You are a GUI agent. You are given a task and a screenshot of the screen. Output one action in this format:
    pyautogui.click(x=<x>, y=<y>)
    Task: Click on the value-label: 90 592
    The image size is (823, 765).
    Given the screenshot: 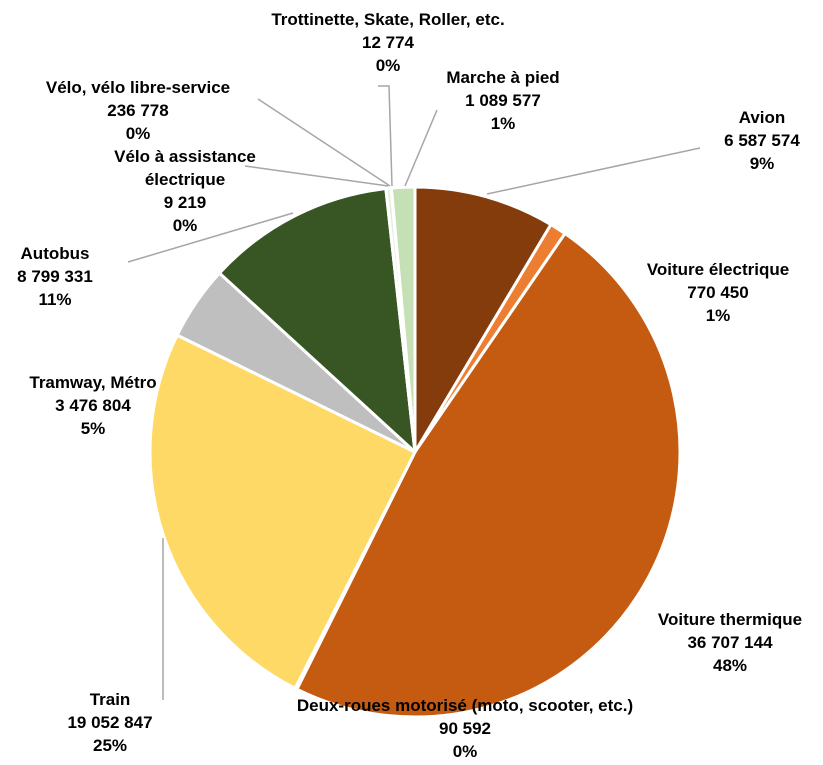 What is the action you would take?
    pyautogui.click(x=465, y=728)
    